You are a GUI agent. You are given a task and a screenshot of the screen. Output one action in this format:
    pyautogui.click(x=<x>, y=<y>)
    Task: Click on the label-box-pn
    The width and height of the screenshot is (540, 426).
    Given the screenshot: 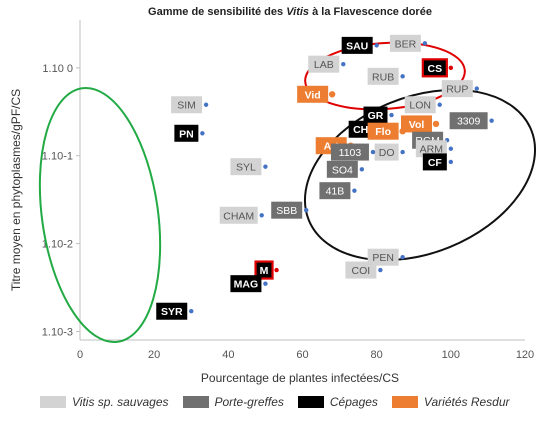 What is the action you would take?
    pyautogui.click(x=186, y=133)
    